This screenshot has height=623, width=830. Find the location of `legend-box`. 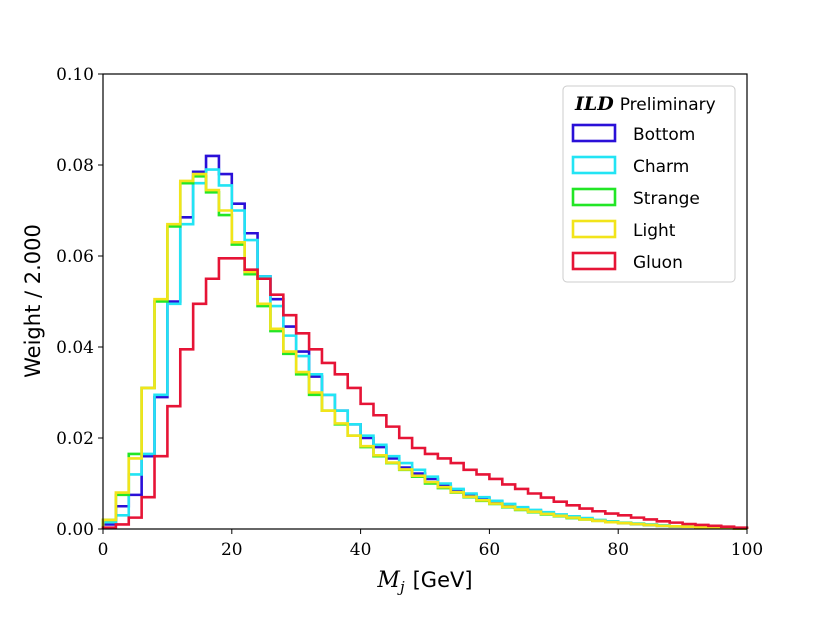

legend-box is located at coordinates (649, 184).